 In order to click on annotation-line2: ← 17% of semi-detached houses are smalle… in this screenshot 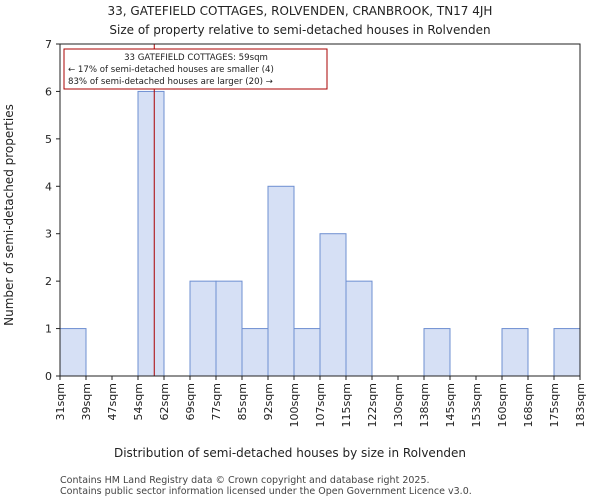, I will do `click(171, 70)`.